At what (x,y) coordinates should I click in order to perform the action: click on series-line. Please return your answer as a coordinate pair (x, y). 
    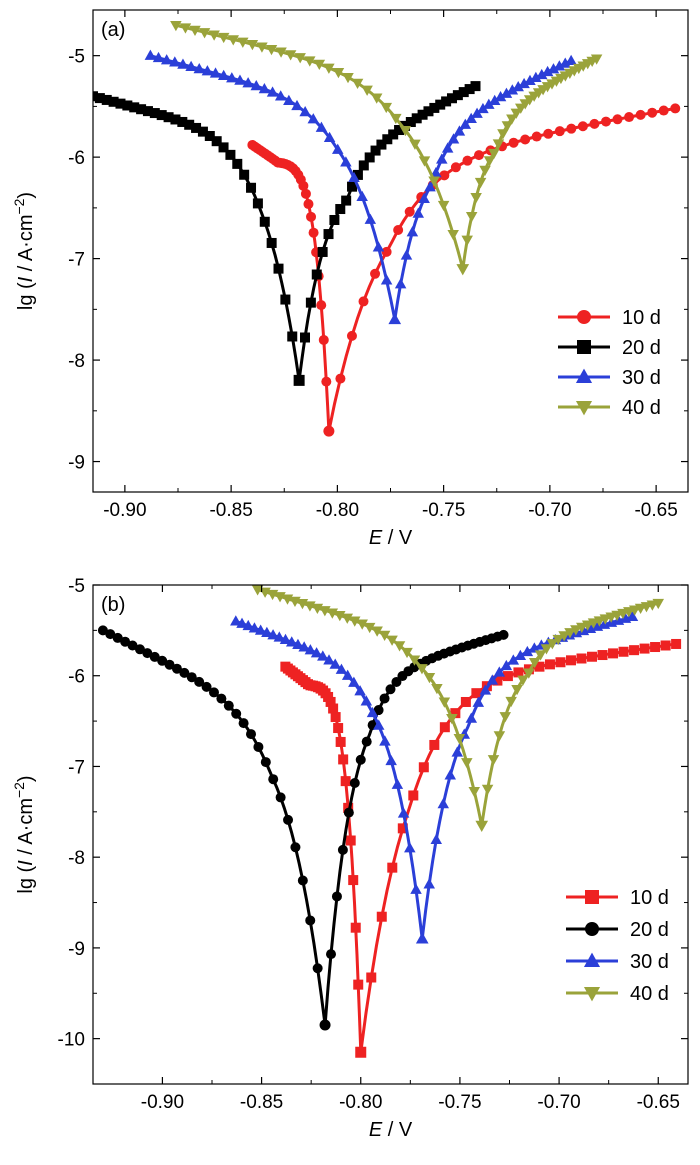
    Looking at the image, I should click on (285, 232).